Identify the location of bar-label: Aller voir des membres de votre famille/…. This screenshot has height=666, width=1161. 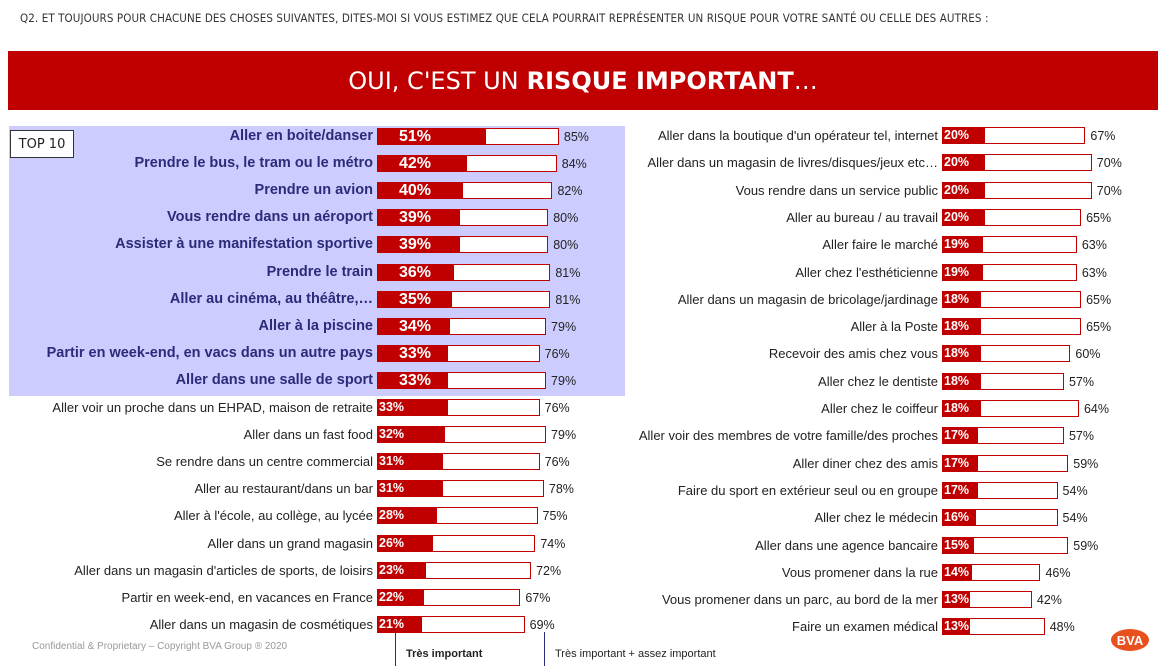
(788, 436).